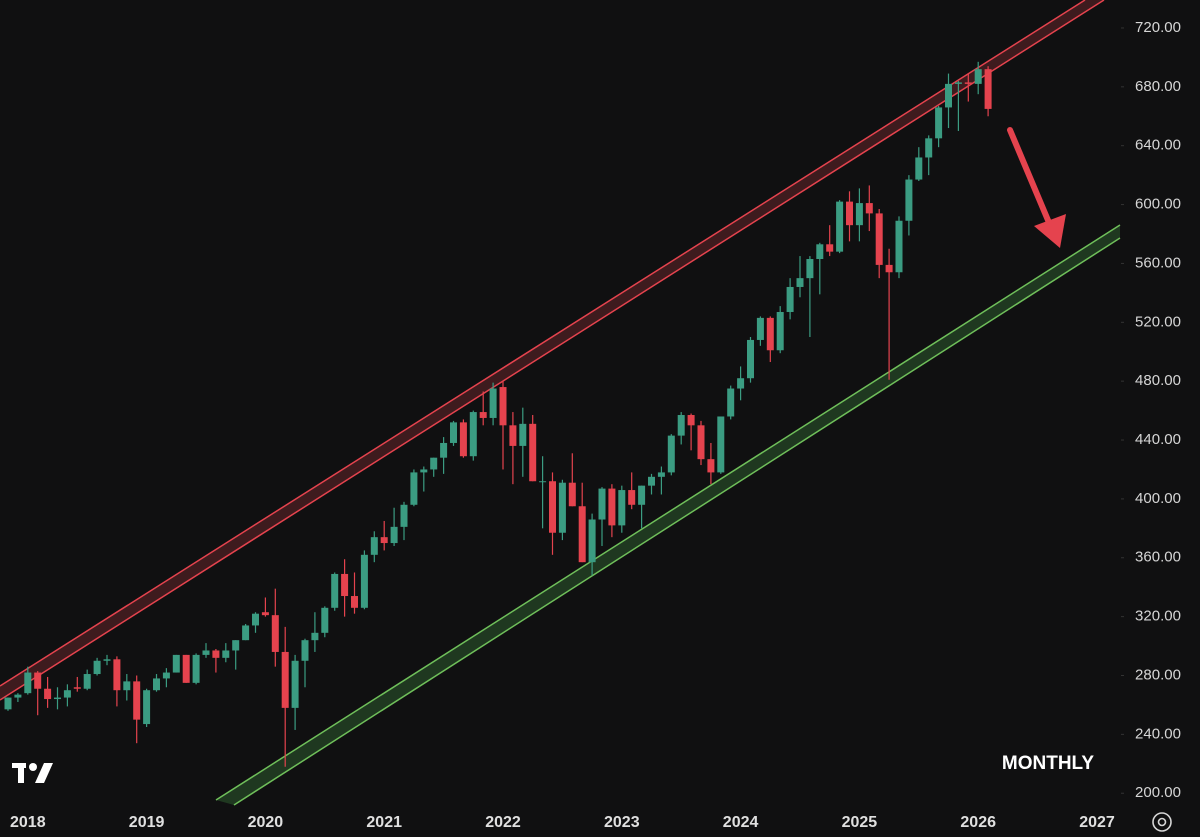 This screenshot has width=1200, height=837. I want to click on settings-ring, so click(1162, 822).